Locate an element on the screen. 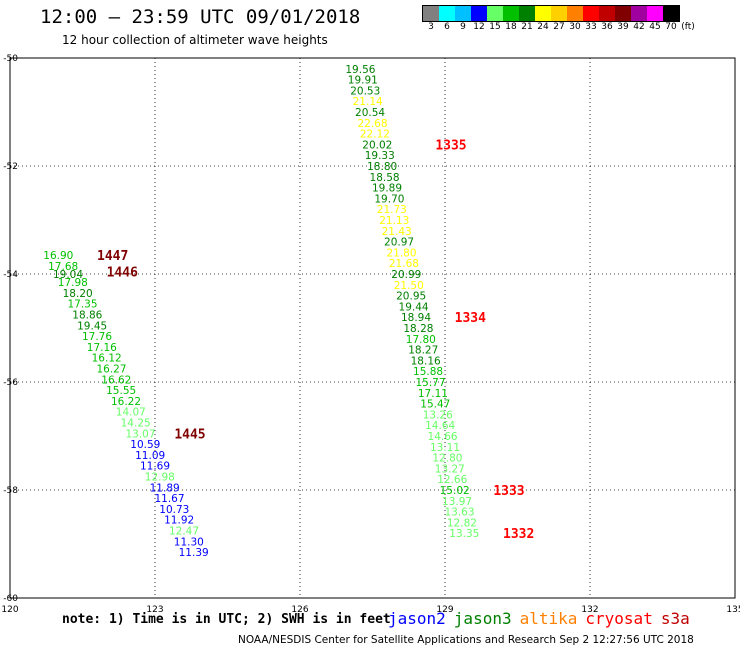  lon-tick-label: 132 is located at coordinates (589, 610).